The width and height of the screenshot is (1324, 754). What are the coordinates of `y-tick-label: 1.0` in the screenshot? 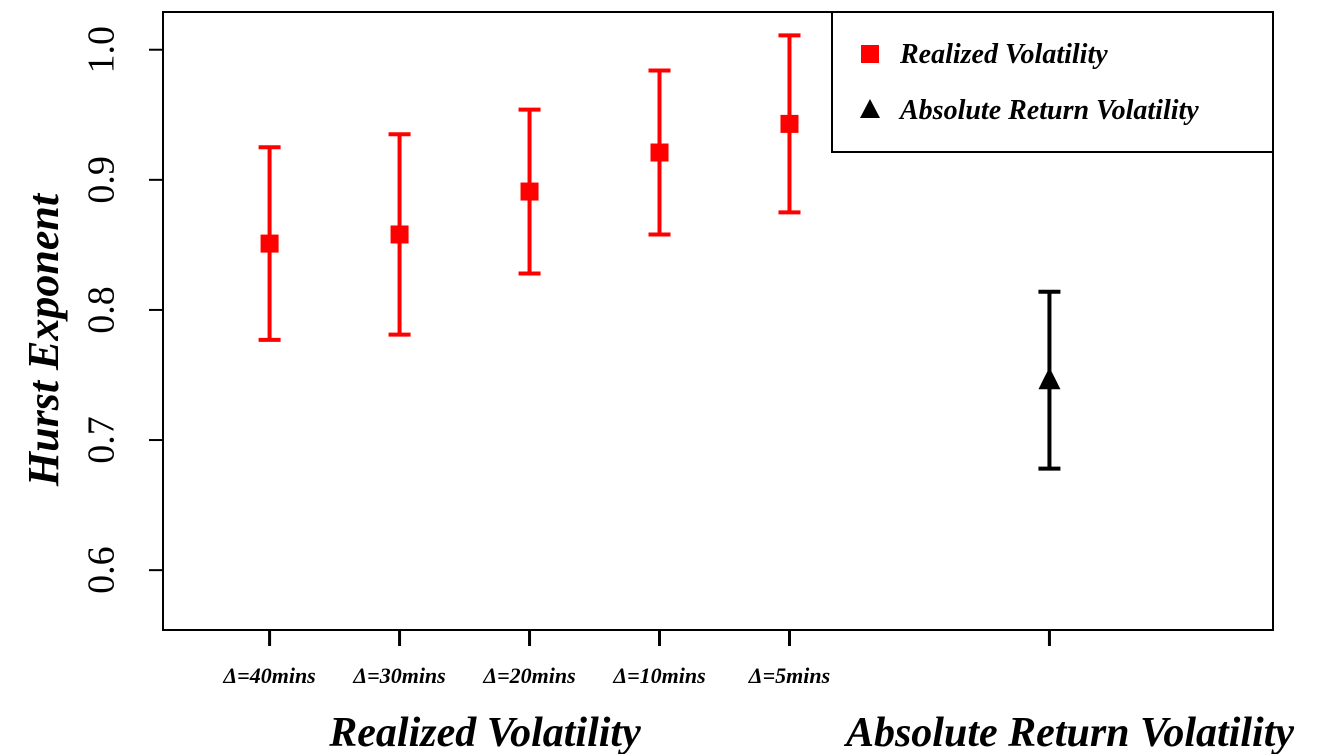 It's located at (102, 50).